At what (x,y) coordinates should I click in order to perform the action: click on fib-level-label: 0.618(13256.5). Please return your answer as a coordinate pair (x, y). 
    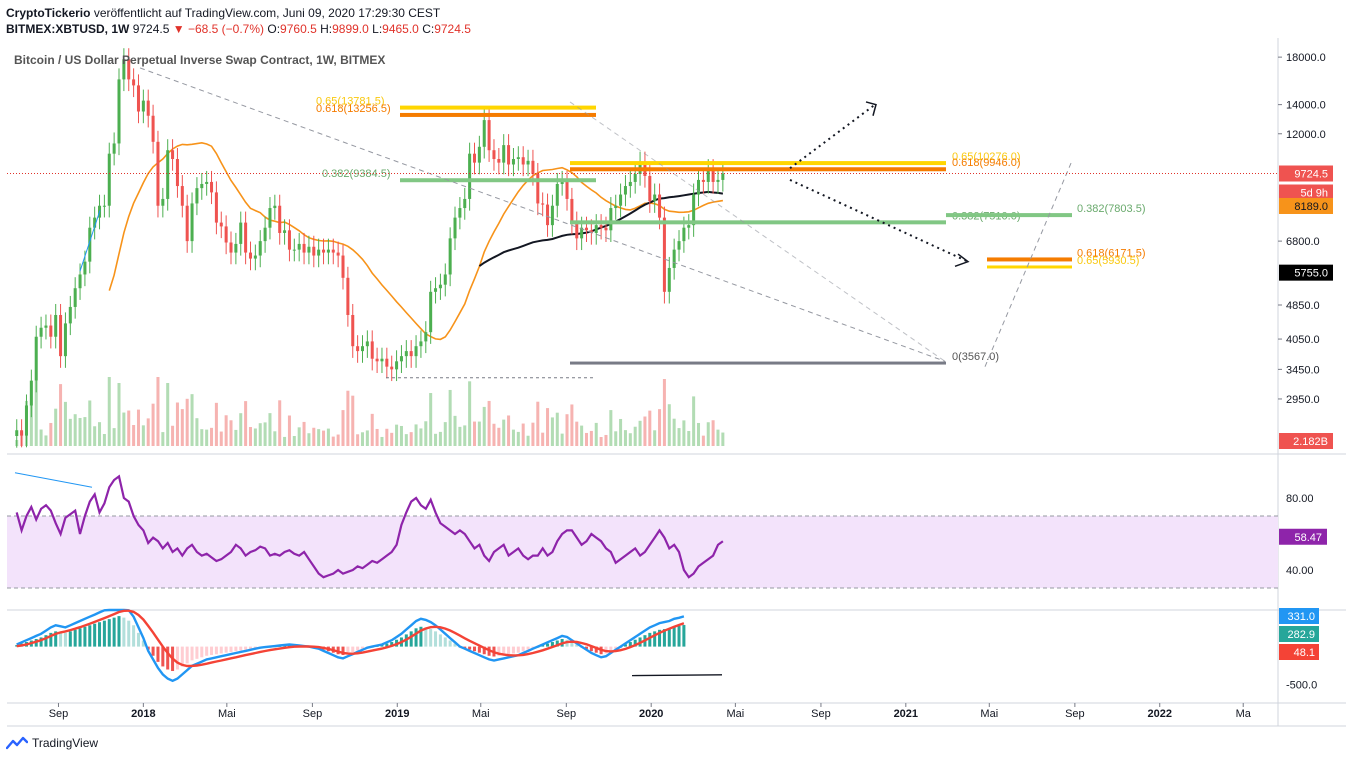
    Looking at the image, I should click on (353, 109).